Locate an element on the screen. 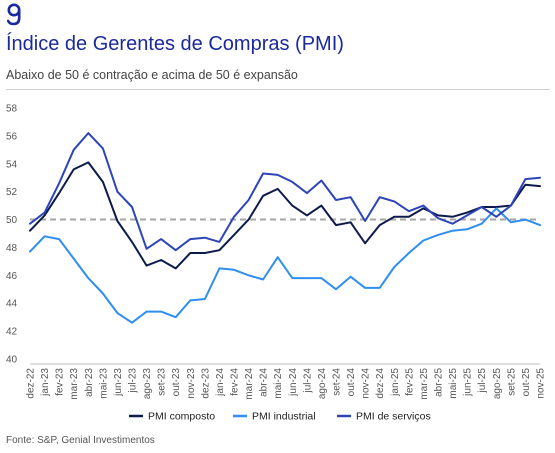  y-axis: 40 42 44 46 48 50 52 54 56 58 is located at coordinates (12, 235).